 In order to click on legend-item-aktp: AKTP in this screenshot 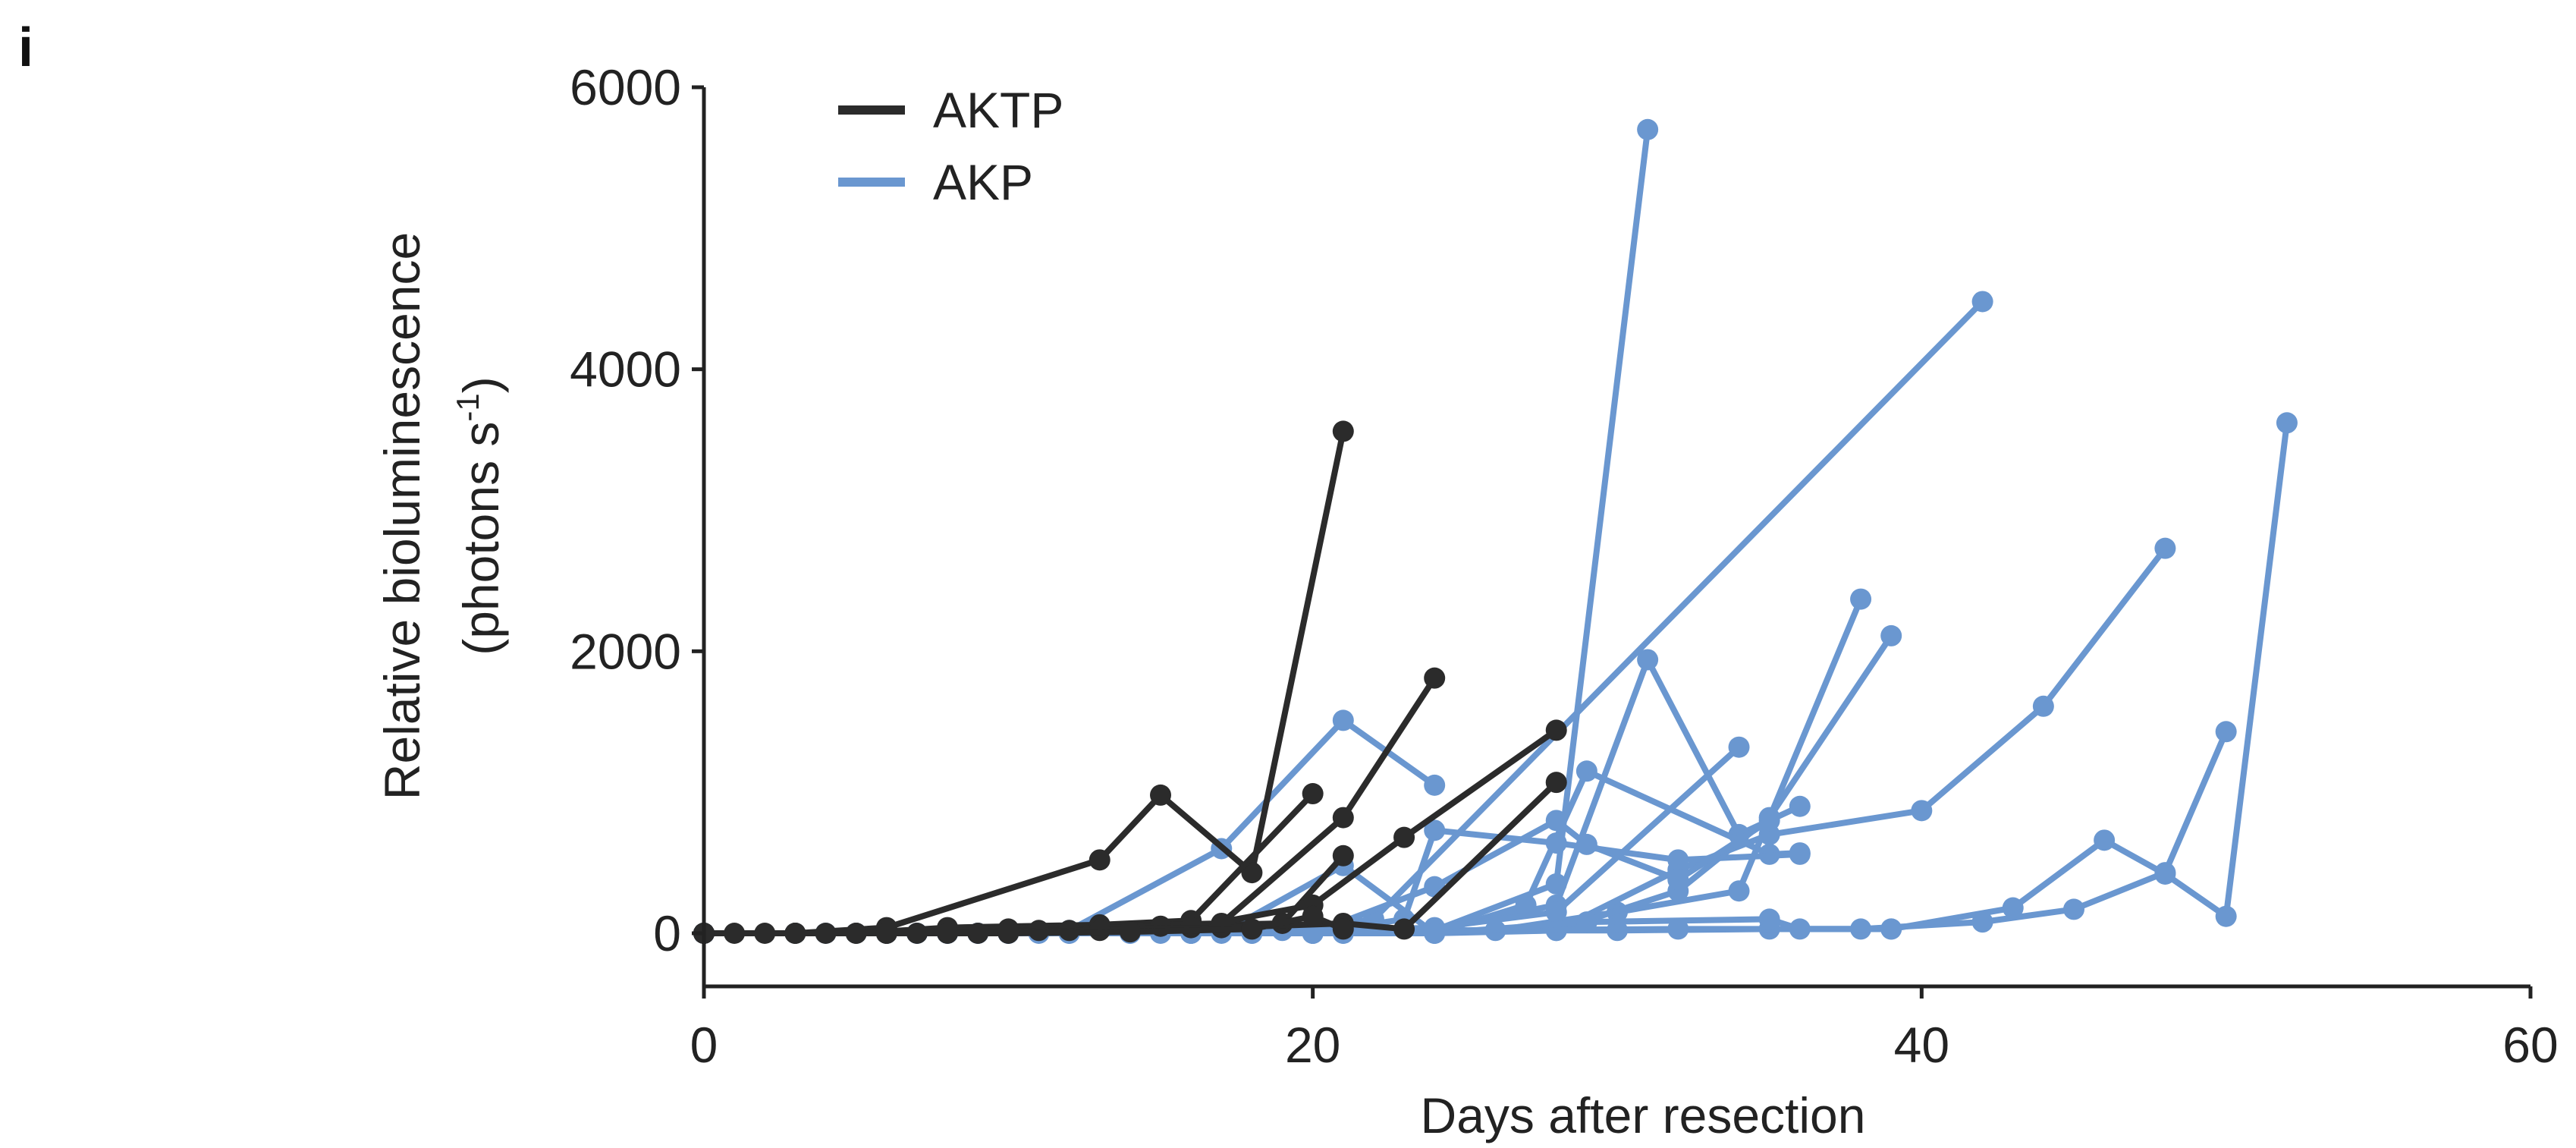, I will do `click(950, 110)`.